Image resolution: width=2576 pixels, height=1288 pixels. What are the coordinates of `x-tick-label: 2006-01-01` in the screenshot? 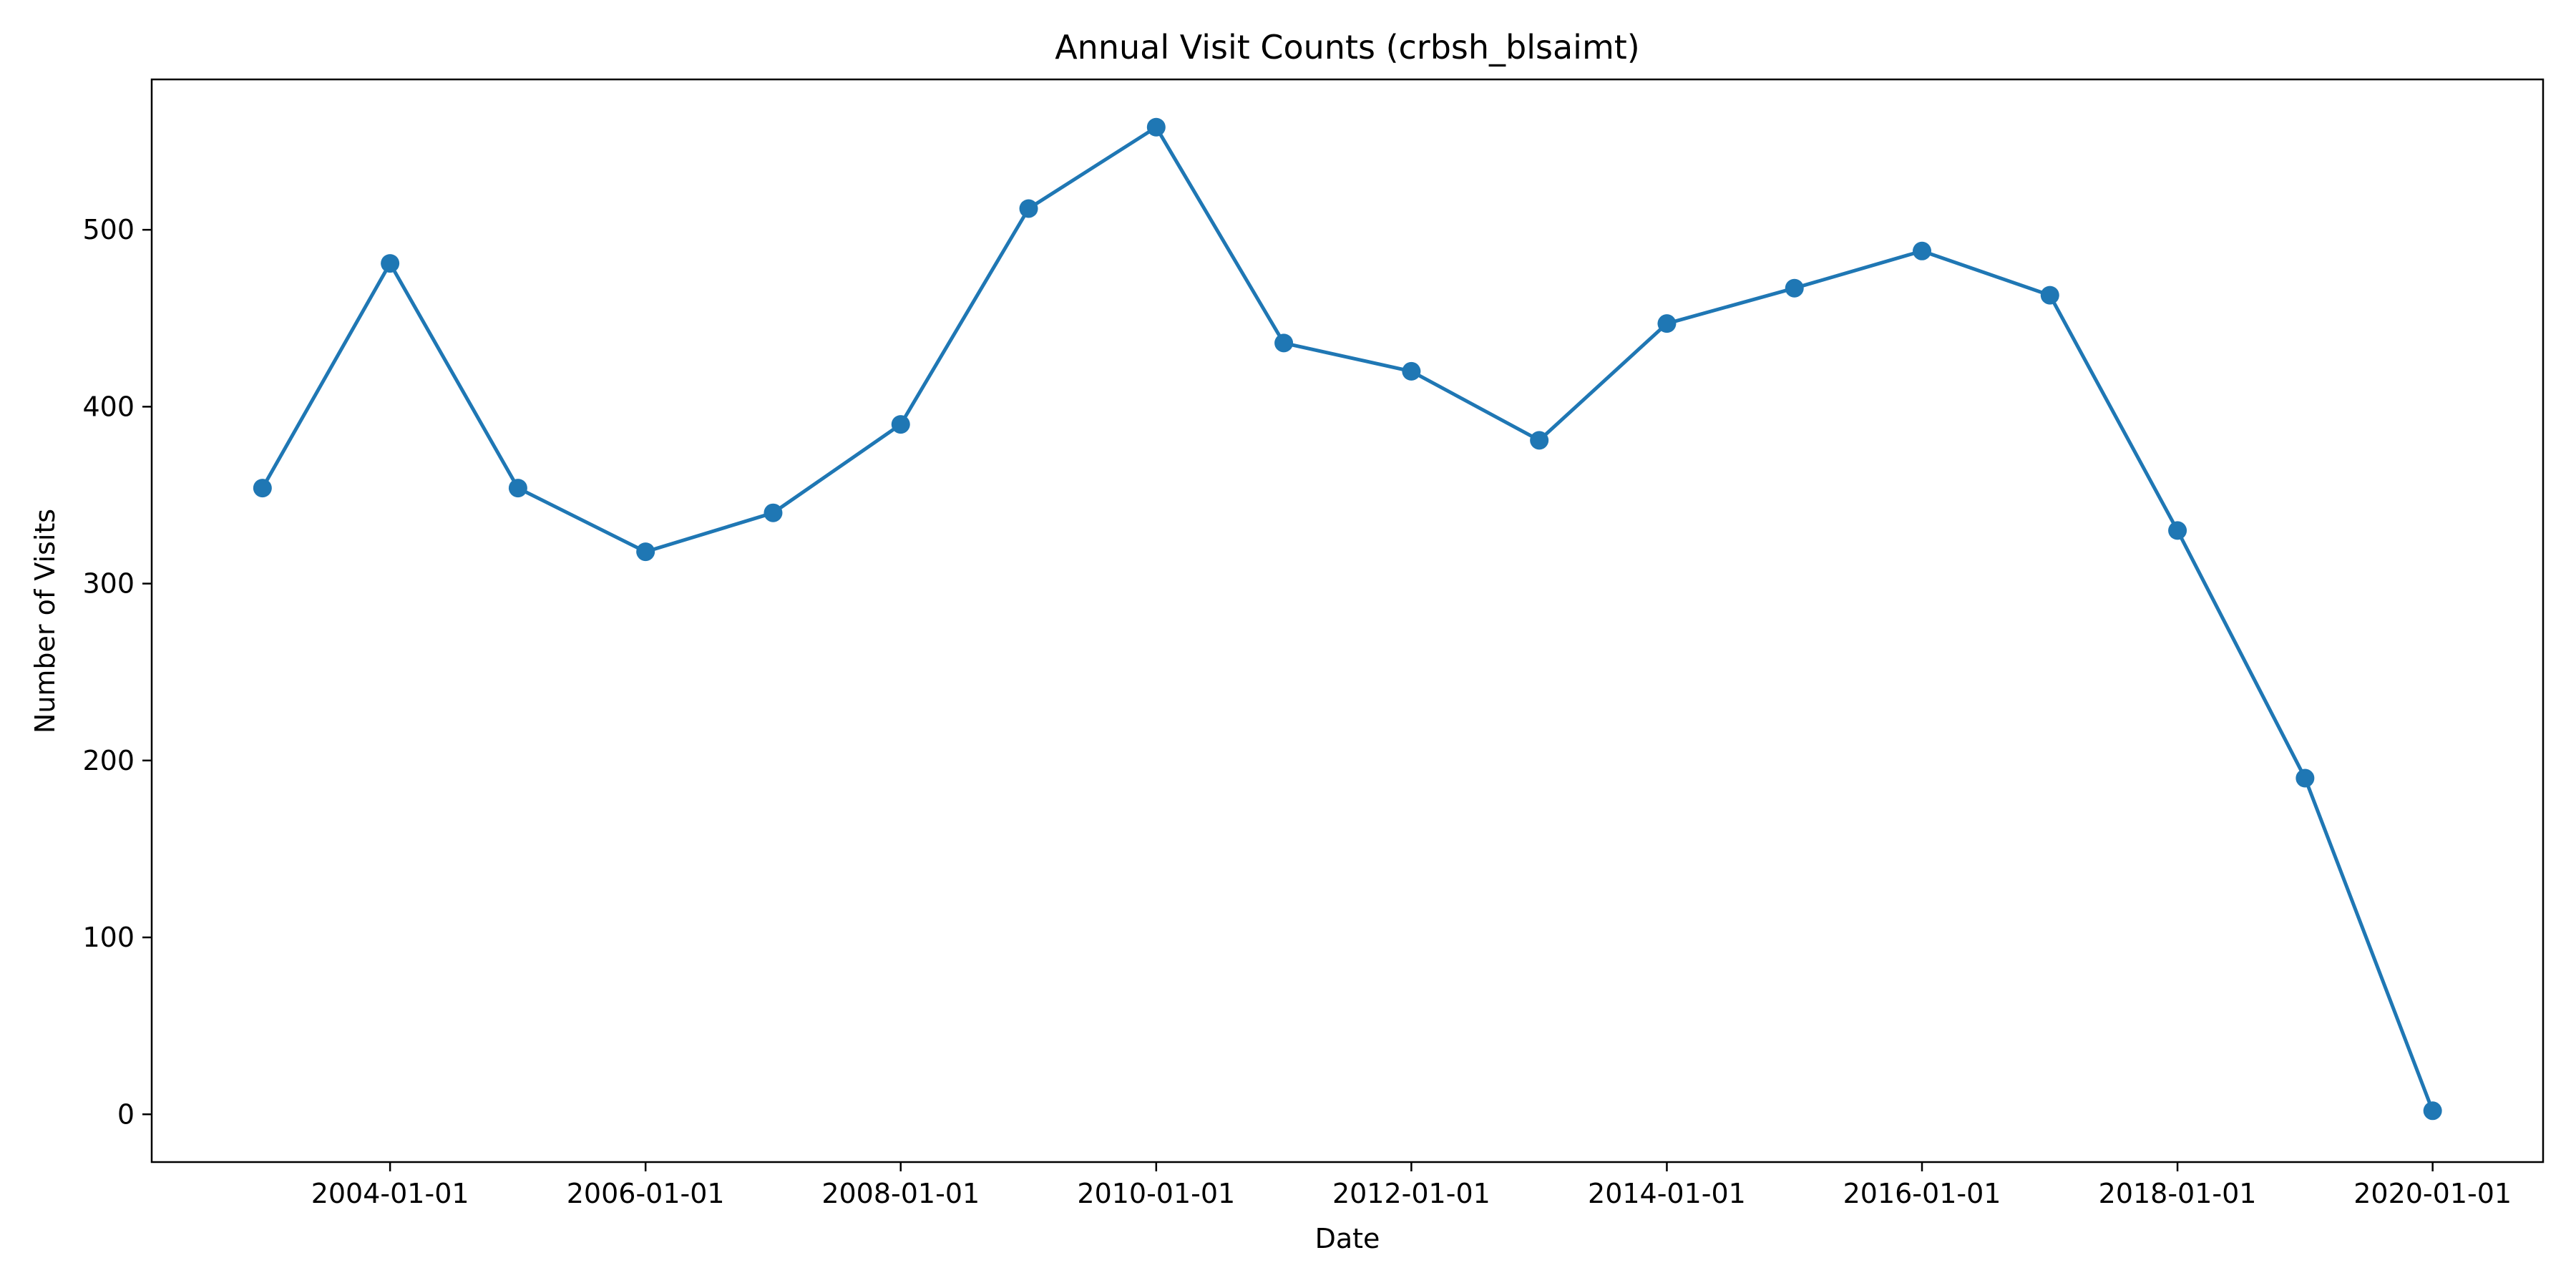 It's located at (646, 1193).